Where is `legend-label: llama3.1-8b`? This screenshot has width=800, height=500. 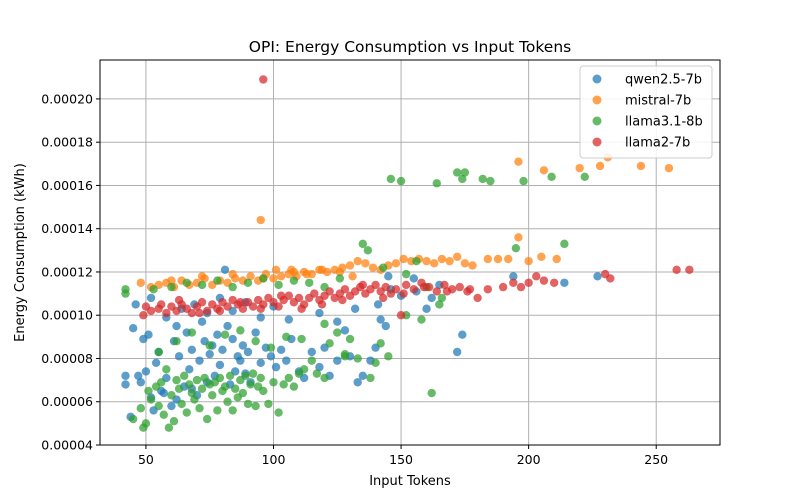
legend-label: llama3.1-8b is located at coordinates (664, 122).